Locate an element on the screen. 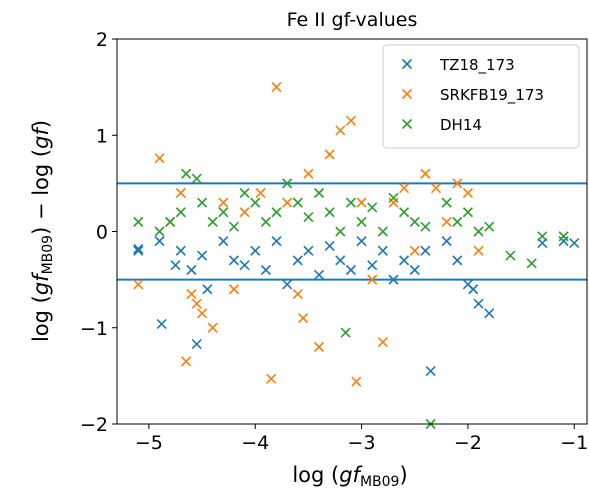 The height and width of the screenshot is (495, 589). x-tick-label: −1 is located at coordinates (574, 443).